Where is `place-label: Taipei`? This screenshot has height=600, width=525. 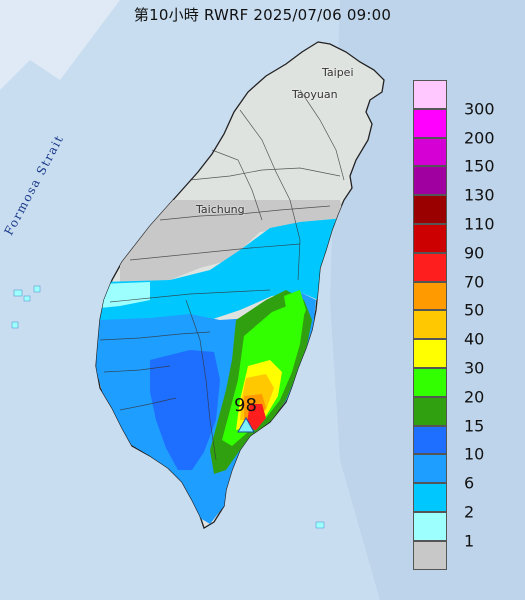 place-label: Taipei is located at coordinates (338, 72).